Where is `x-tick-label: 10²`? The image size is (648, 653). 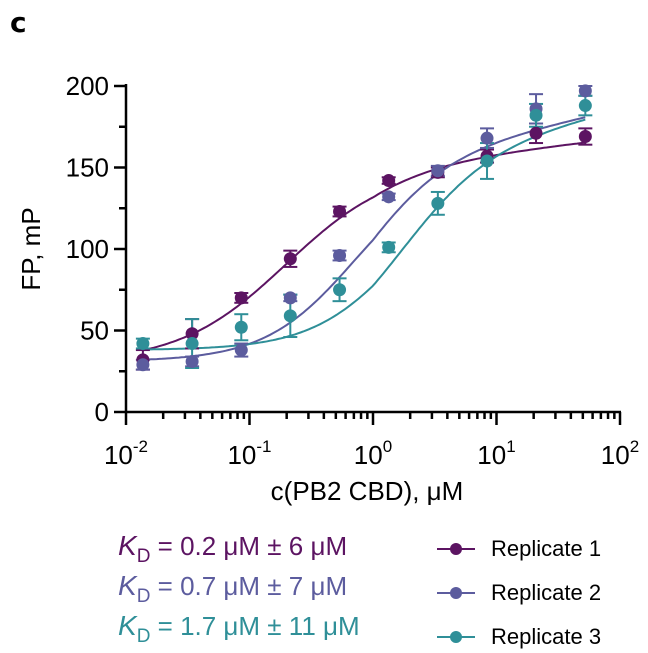
x-tick-label: 10² is located at coordinates (620, 453).